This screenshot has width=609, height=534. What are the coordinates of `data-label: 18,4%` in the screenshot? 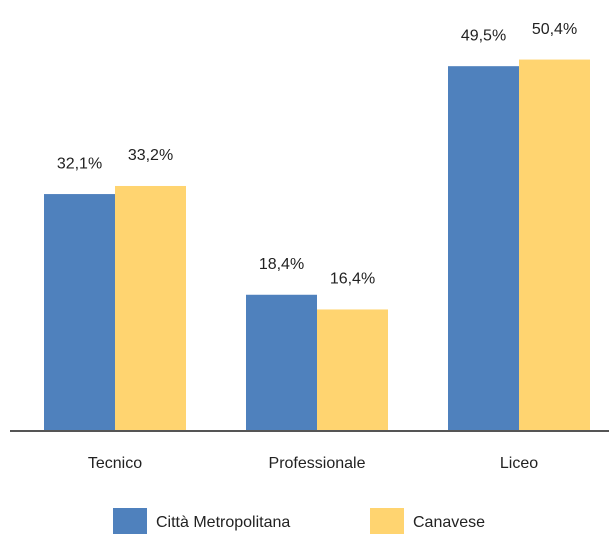 It's located at (281, 264).